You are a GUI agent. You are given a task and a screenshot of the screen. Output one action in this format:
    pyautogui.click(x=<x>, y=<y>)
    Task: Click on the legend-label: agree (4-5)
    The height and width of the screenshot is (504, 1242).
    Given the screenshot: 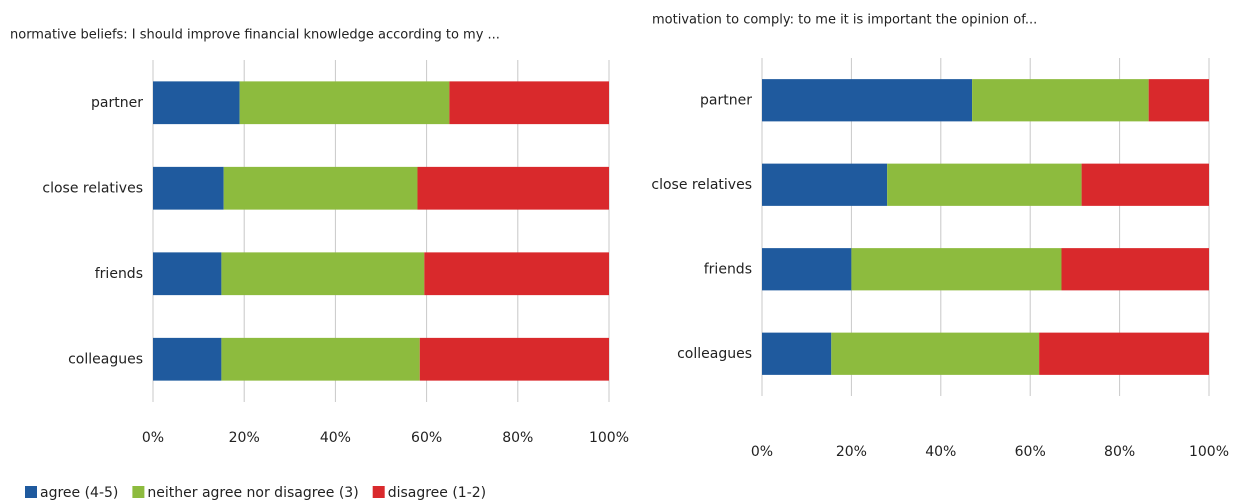 What is the action you would take?
    pyautogui.click(x=79, y=493)
    